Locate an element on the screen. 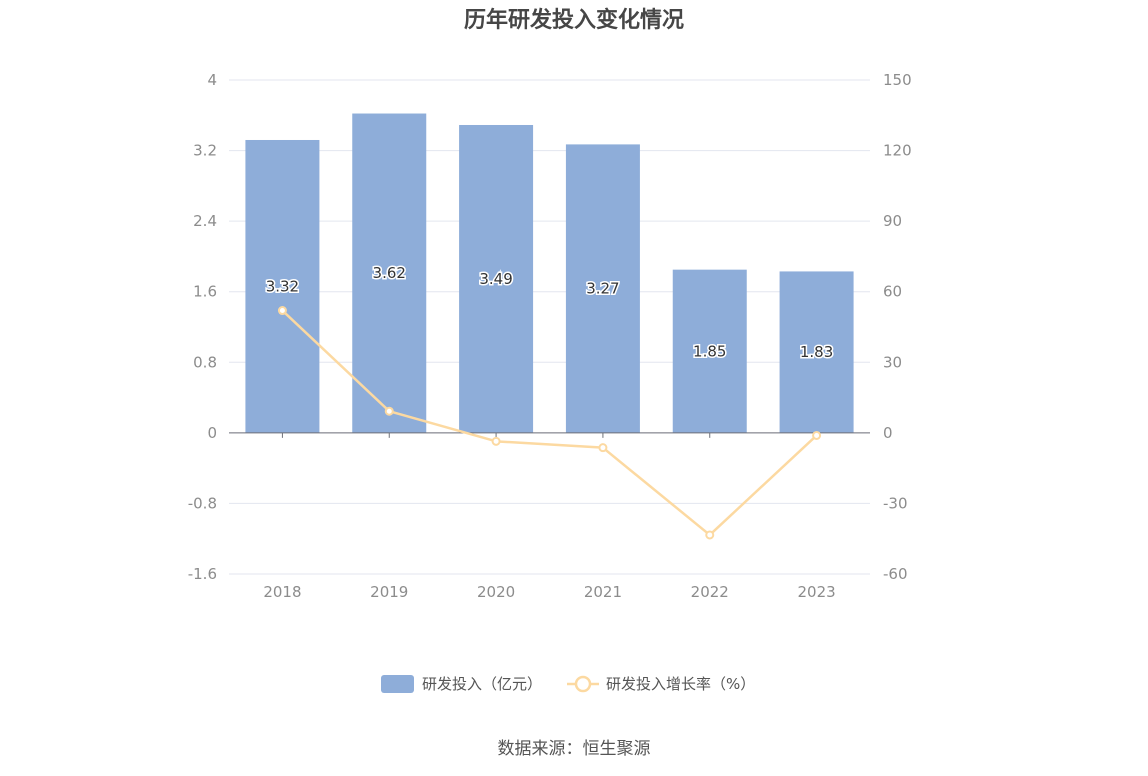 This screenshot has height=776, width=1148. x-tick-label: 2018 is located at coordinates (282, 592).